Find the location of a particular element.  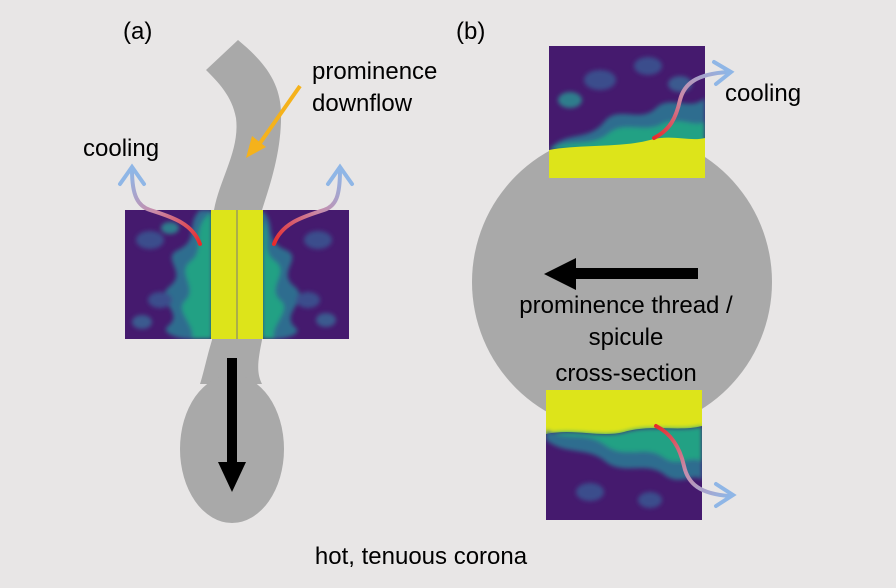

corona-label: hot, tenuous corona is located at coordinates (421, 556).